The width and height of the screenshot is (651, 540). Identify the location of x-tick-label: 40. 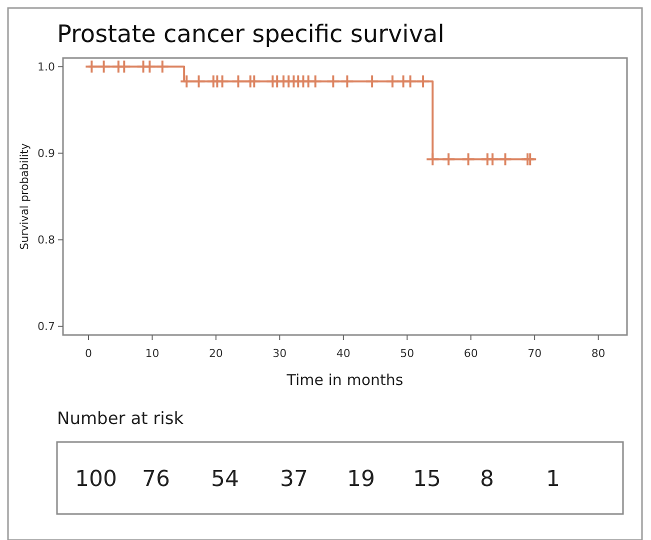
(343, 353).